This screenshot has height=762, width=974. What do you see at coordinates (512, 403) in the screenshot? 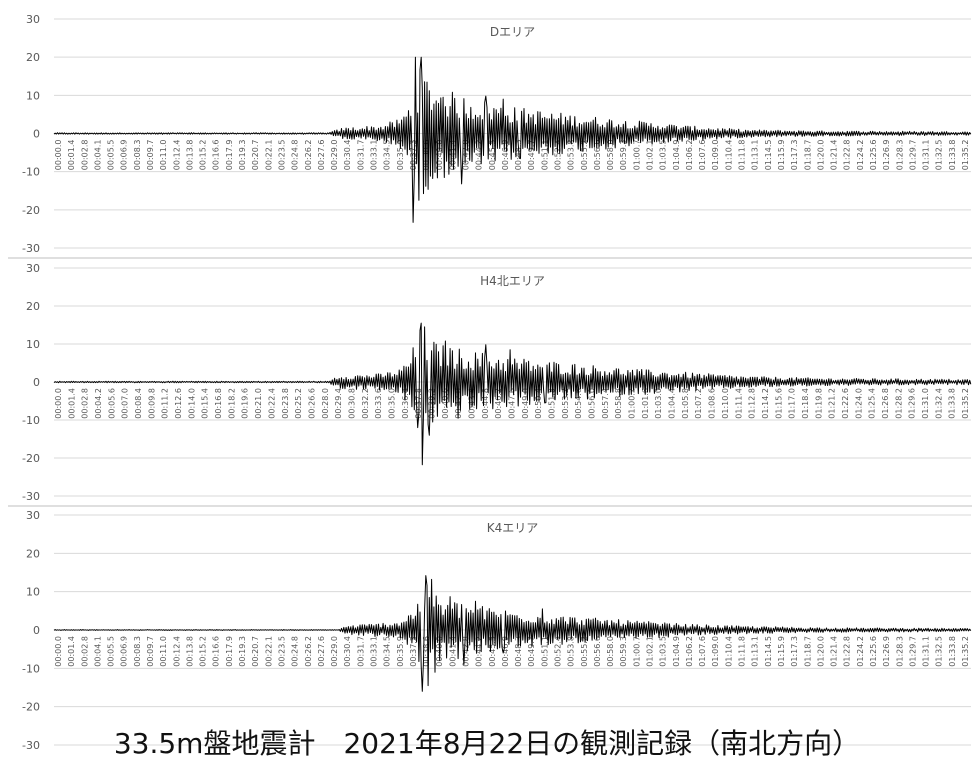
I see `x-tick-label: 00:47.6` at bounding box center [512, 403].